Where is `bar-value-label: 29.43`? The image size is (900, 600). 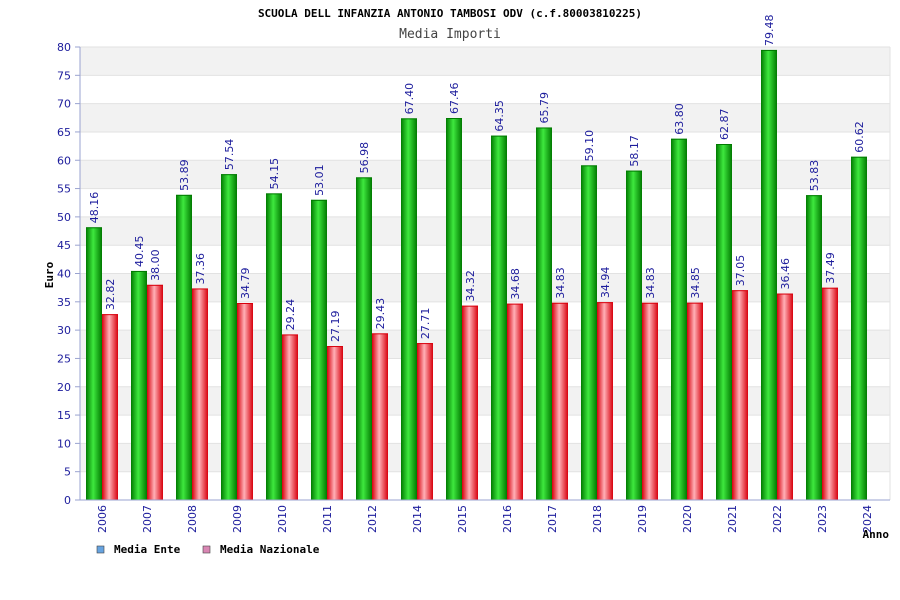
bar-value-label: 29.43 is located at coordinates (380, 314).